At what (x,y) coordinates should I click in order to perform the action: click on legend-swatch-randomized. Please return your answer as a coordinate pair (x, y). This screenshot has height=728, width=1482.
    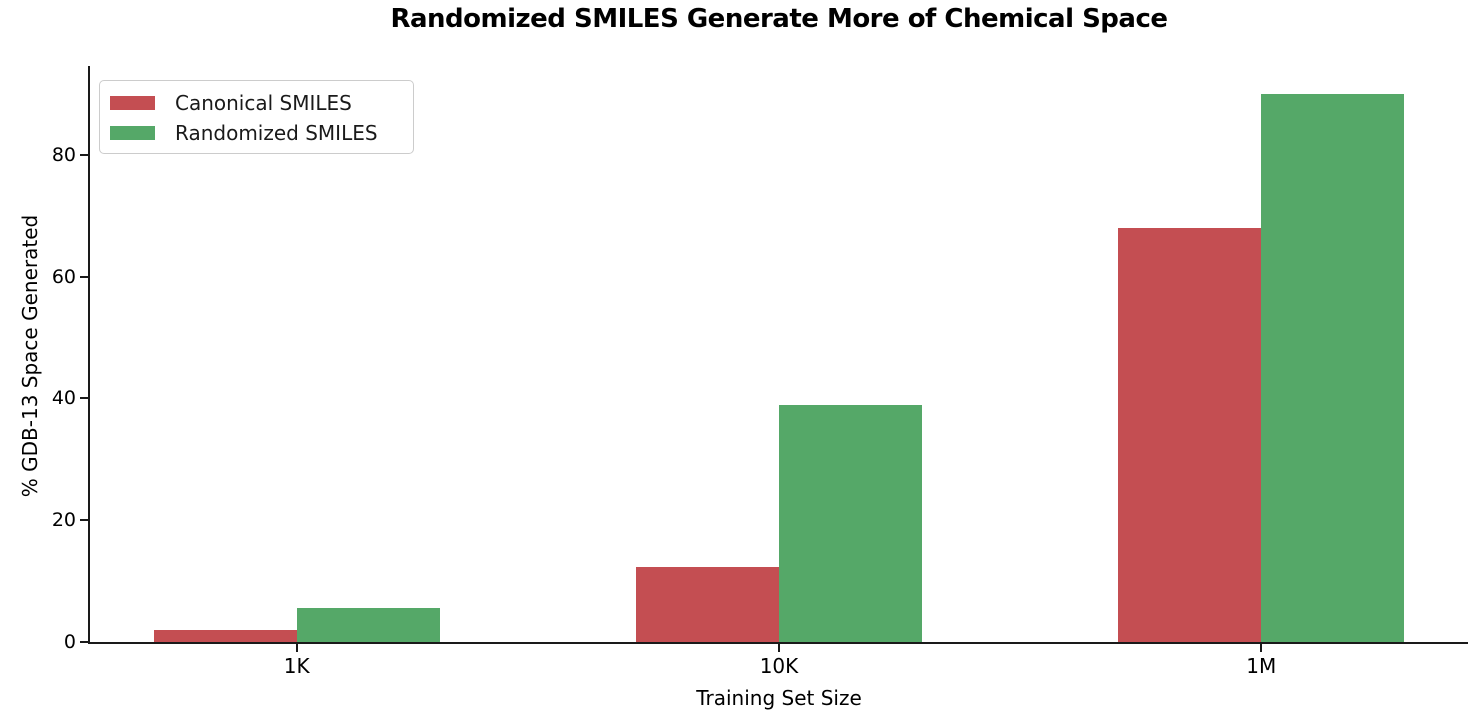
    Looking at the image, I should click on (132, 133).